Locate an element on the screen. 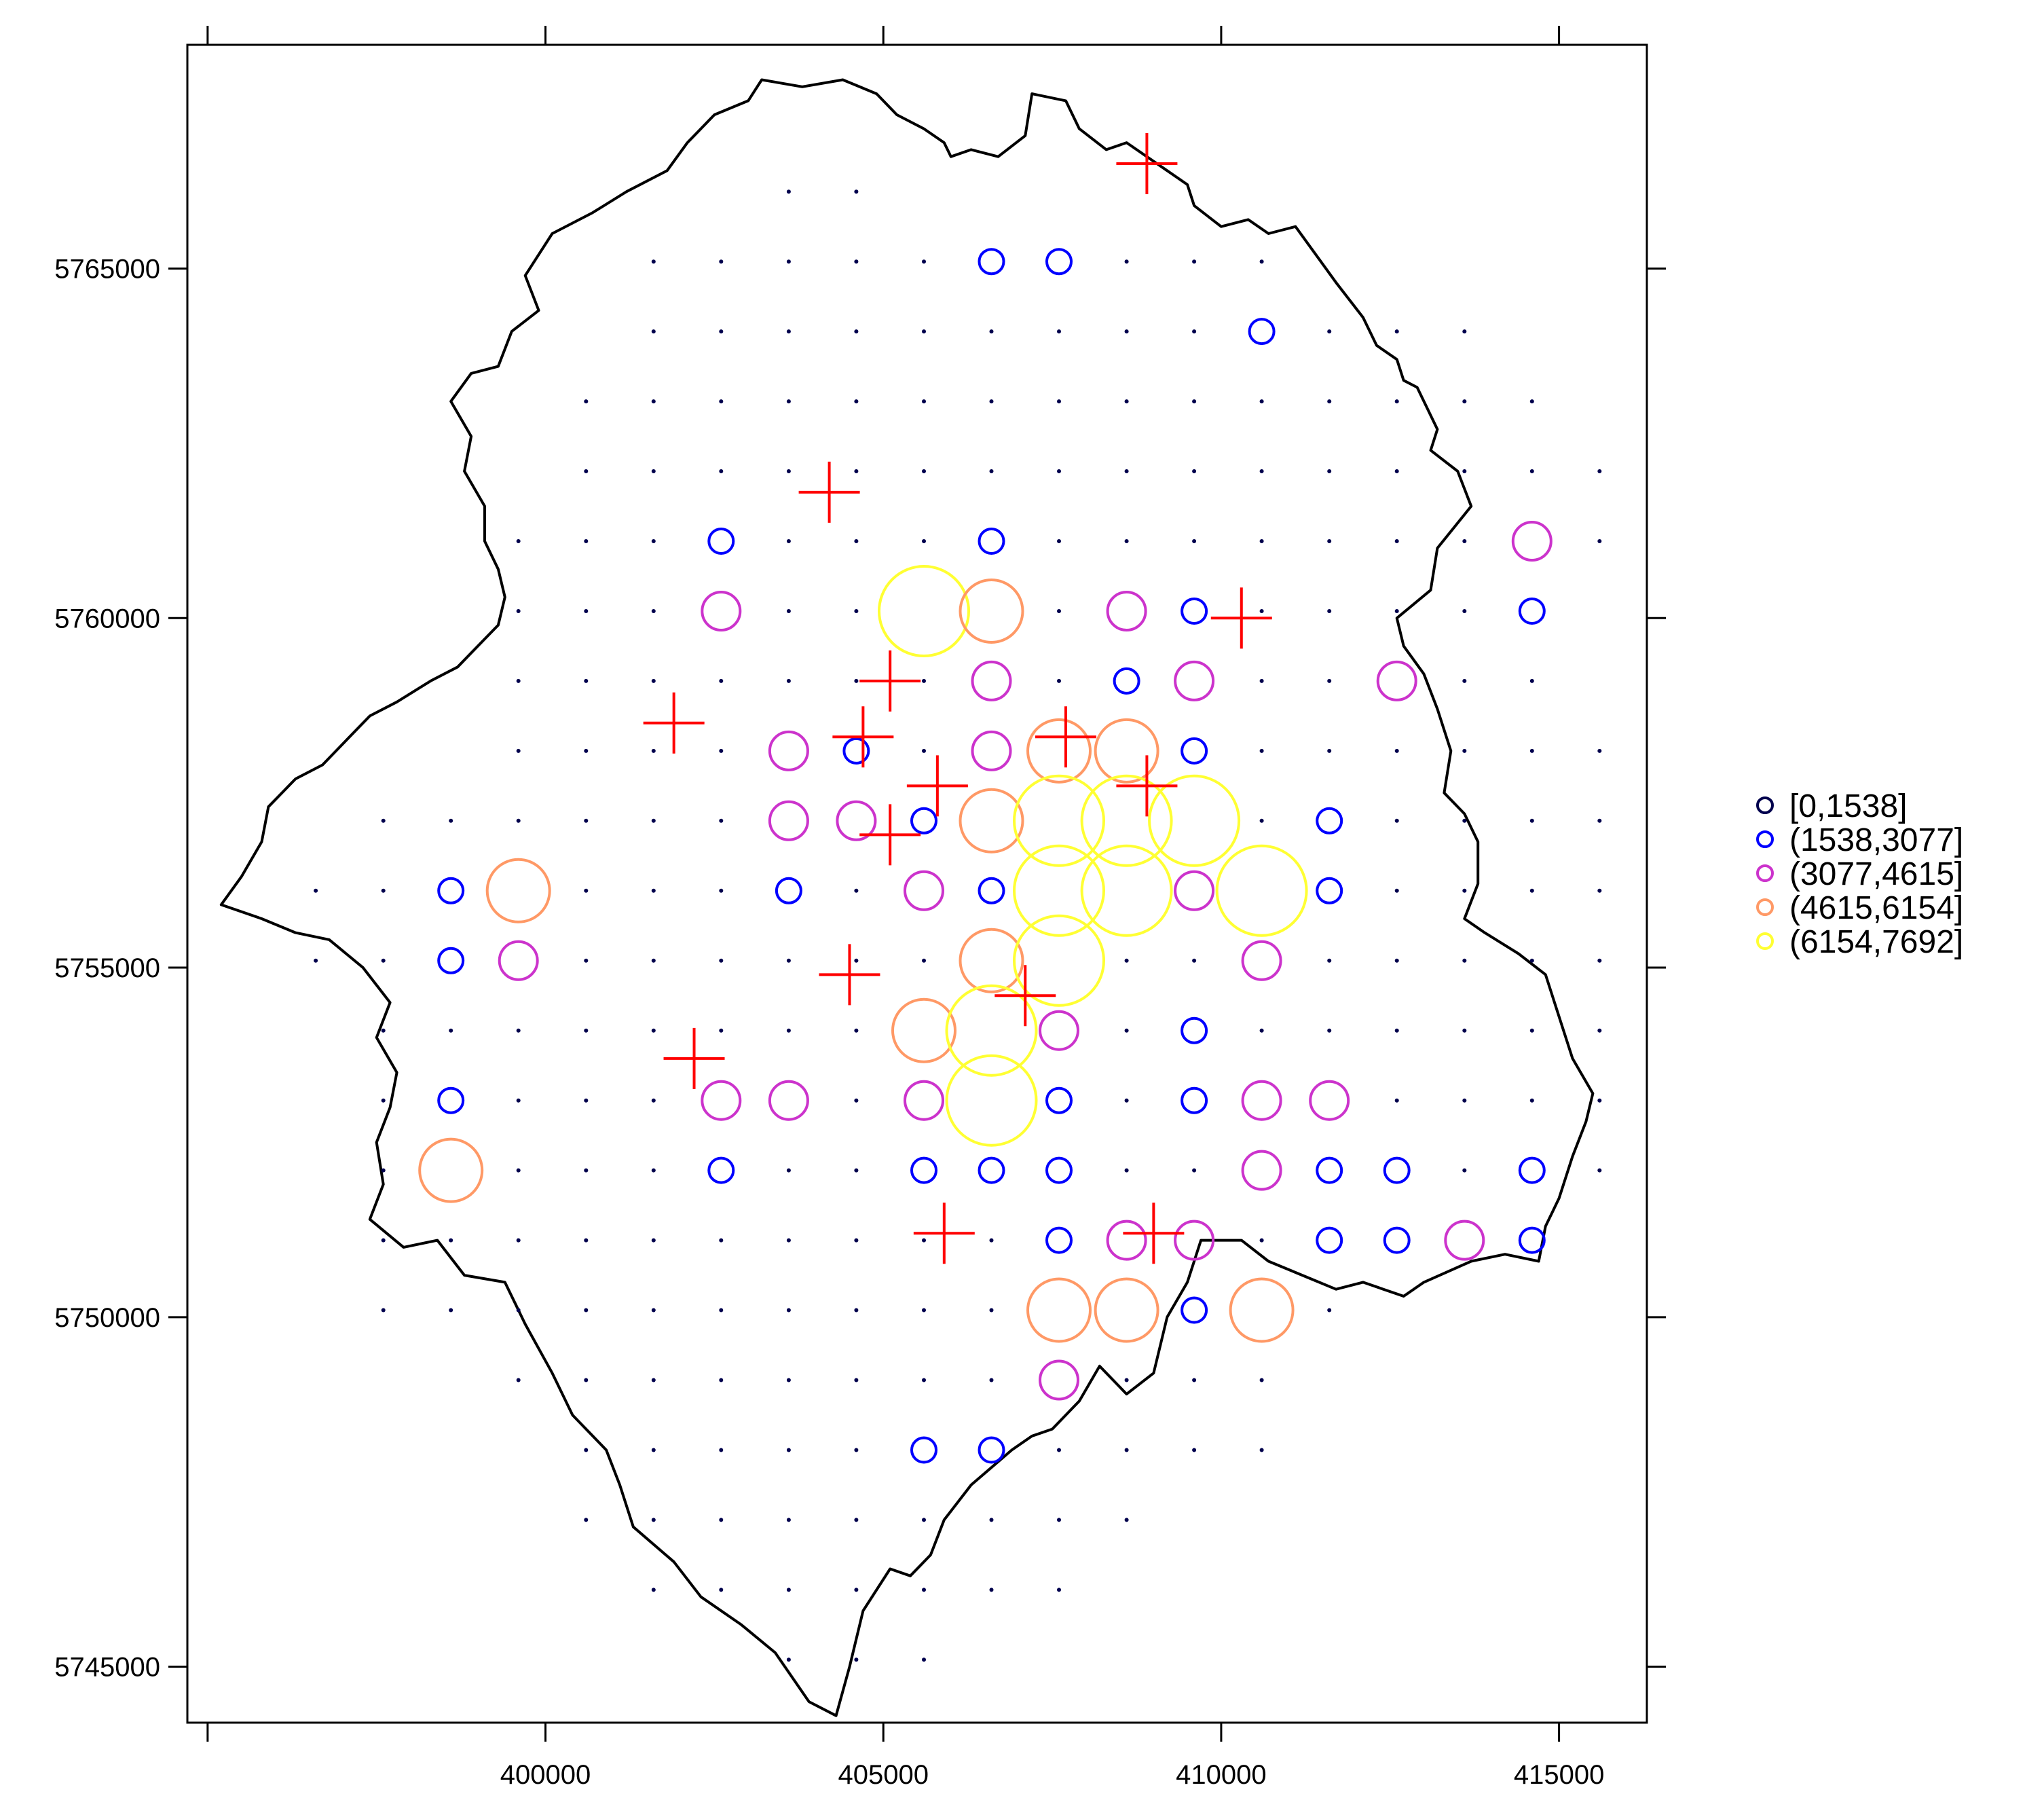 Image resolution: width=2044 pixels, height=1815 pixels. legend-label: (4615,6154] is located at coordinates (1876, 908).